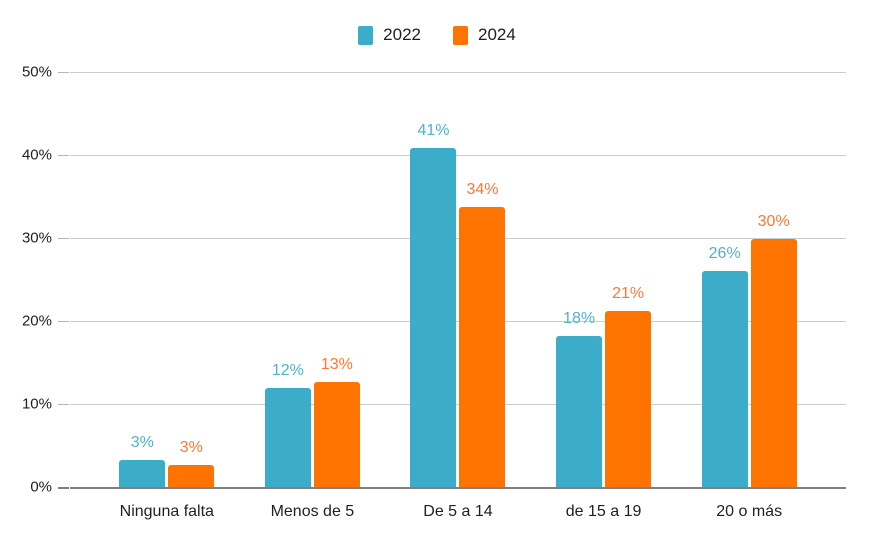  Describe the element at coordinates (604, 296) in the screenshot. I see `bar-group: 18% 21% de 15 a 19` at that location.